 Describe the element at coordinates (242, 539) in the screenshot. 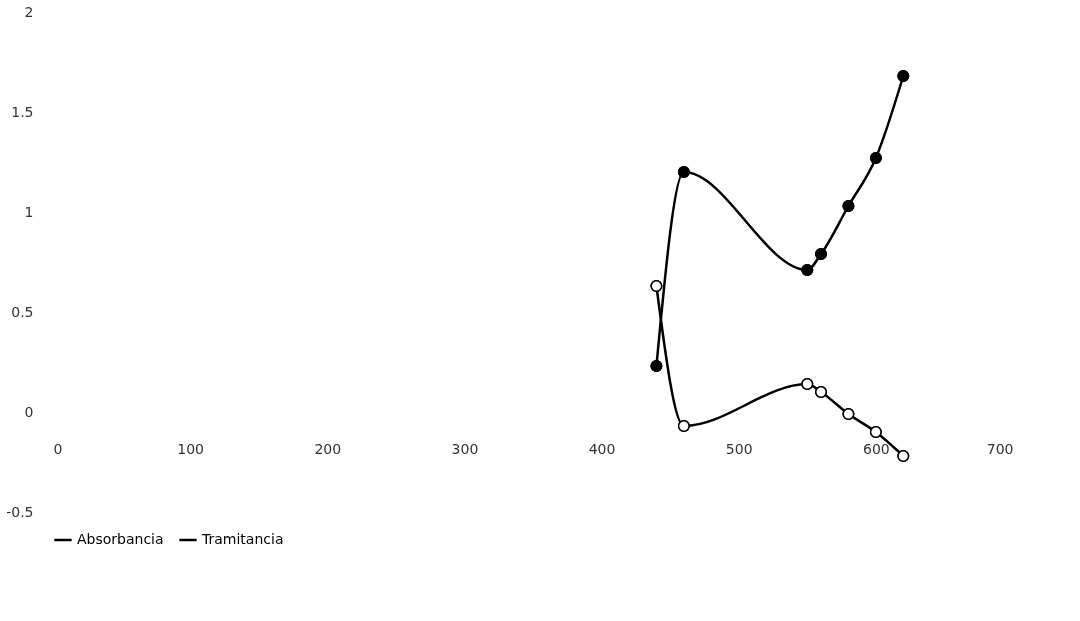

I see `legend-label: Tramitancia` at that location.